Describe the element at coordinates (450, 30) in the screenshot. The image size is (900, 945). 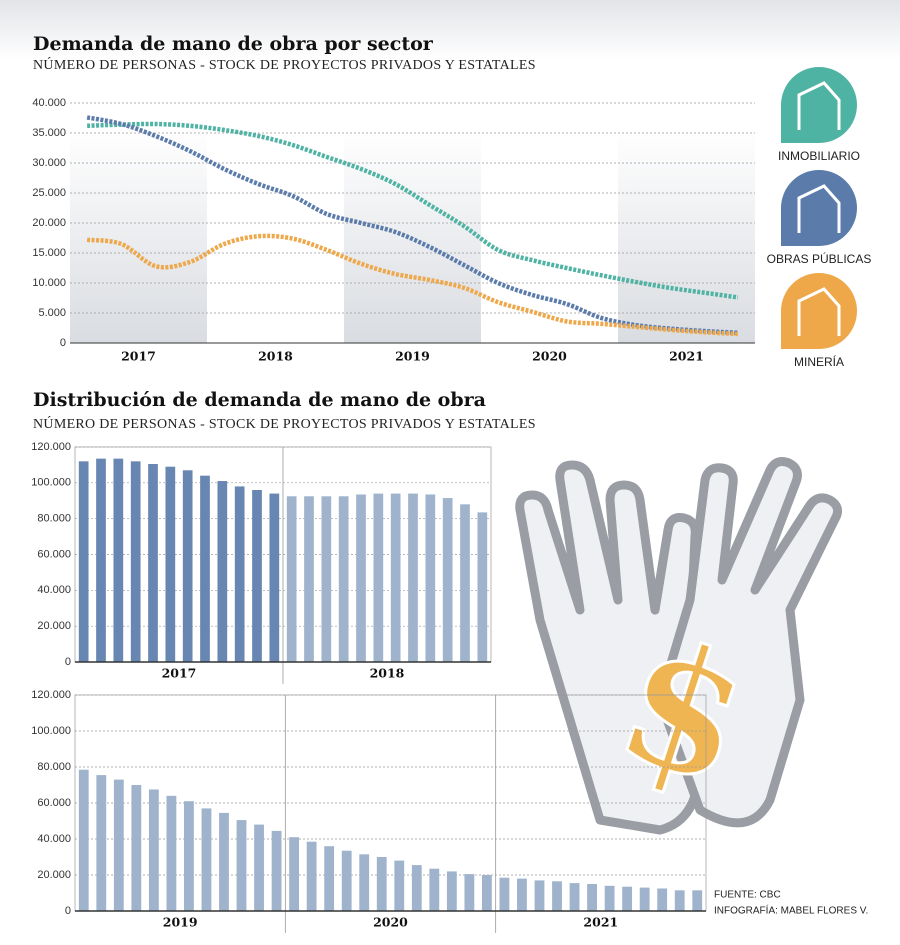
I see `header-bg` at that location.